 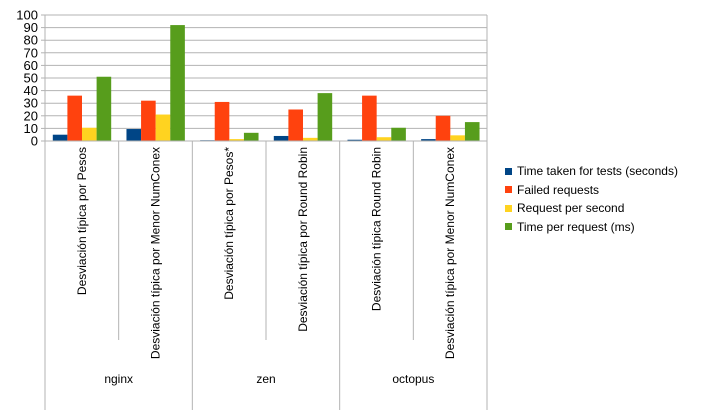 I want to click on legend-label: Failed requests, so click(x=558, y=189).